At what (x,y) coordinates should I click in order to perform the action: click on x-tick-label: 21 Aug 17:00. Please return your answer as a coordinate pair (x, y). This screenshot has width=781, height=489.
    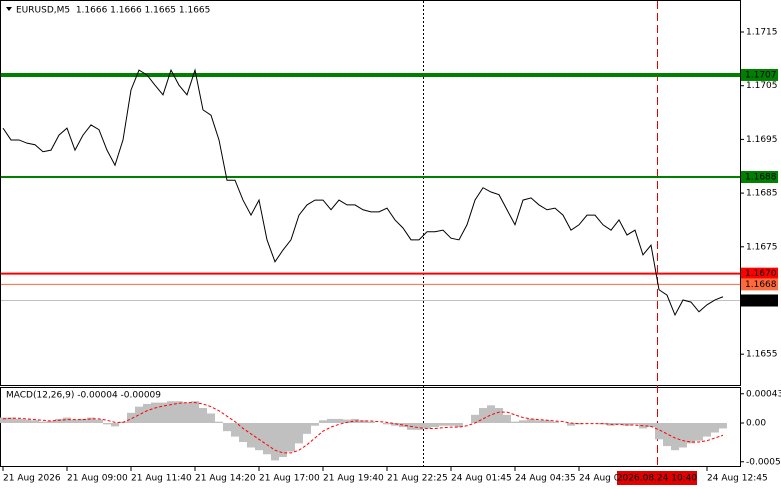
    Looking at the image, I should click on (289, 479).